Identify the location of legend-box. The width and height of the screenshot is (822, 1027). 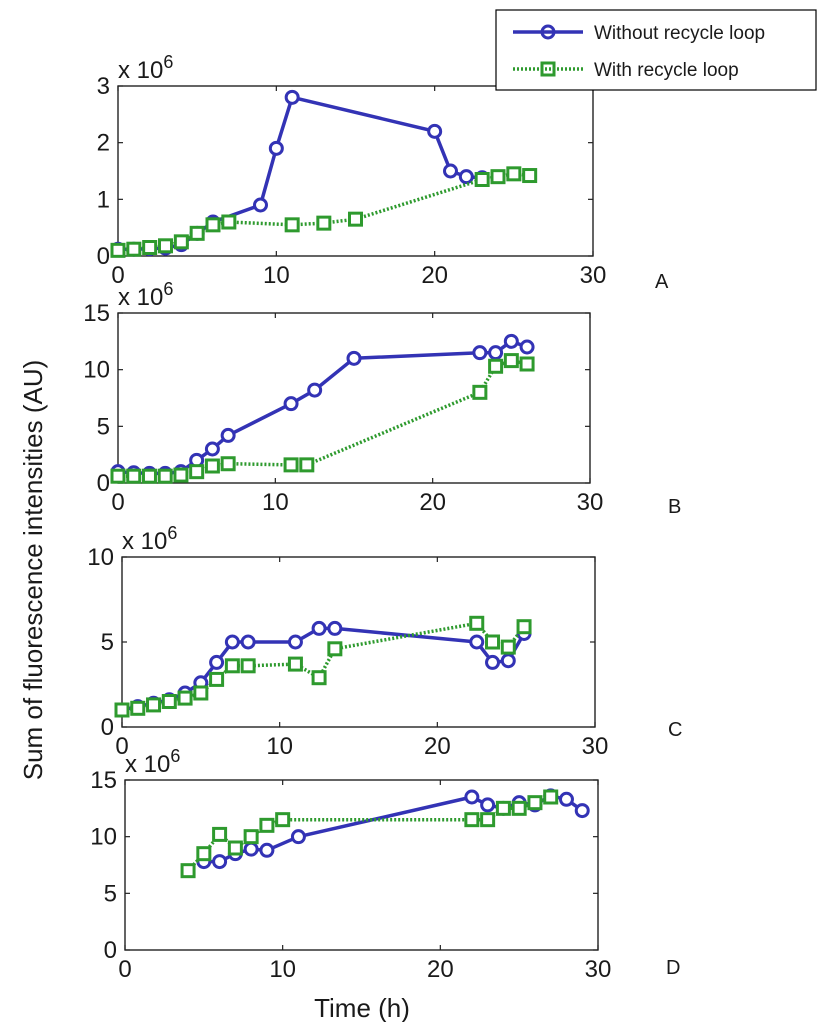
(656, 50).